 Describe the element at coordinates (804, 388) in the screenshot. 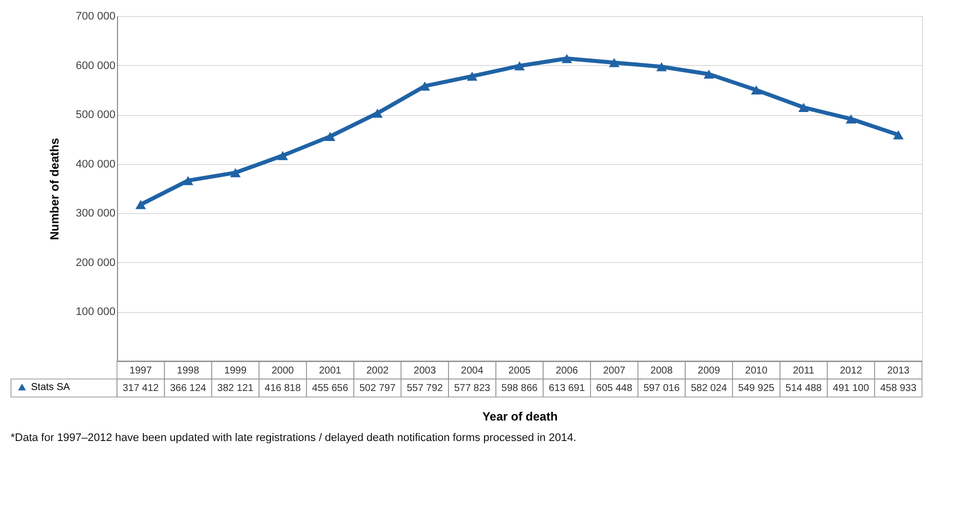

I see `data-label: 514 488` at that location.